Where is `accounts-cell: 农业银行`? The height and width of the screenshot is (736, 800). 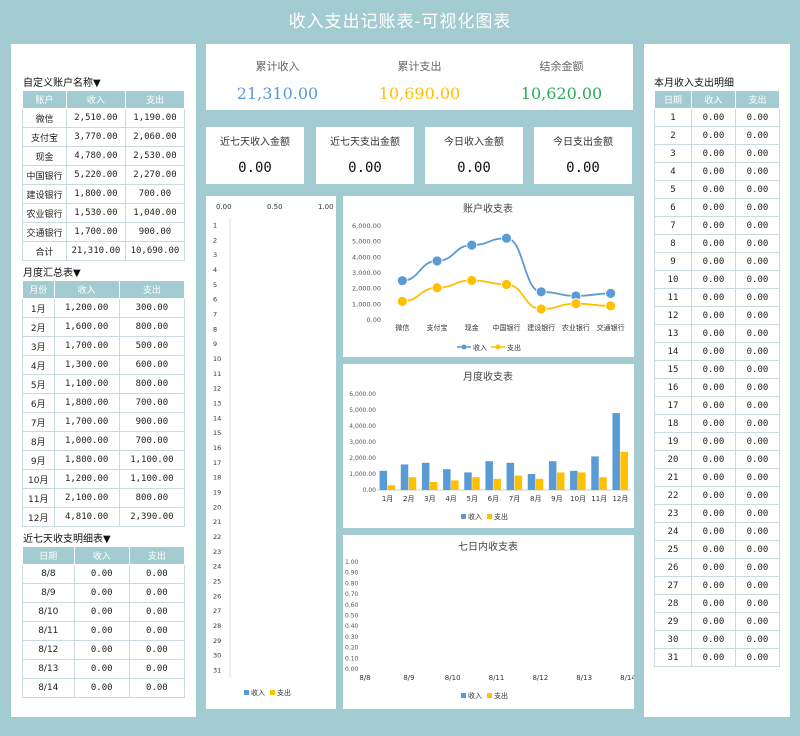
accounts-cell: 农业银行 is located at coordinates (44, 213).